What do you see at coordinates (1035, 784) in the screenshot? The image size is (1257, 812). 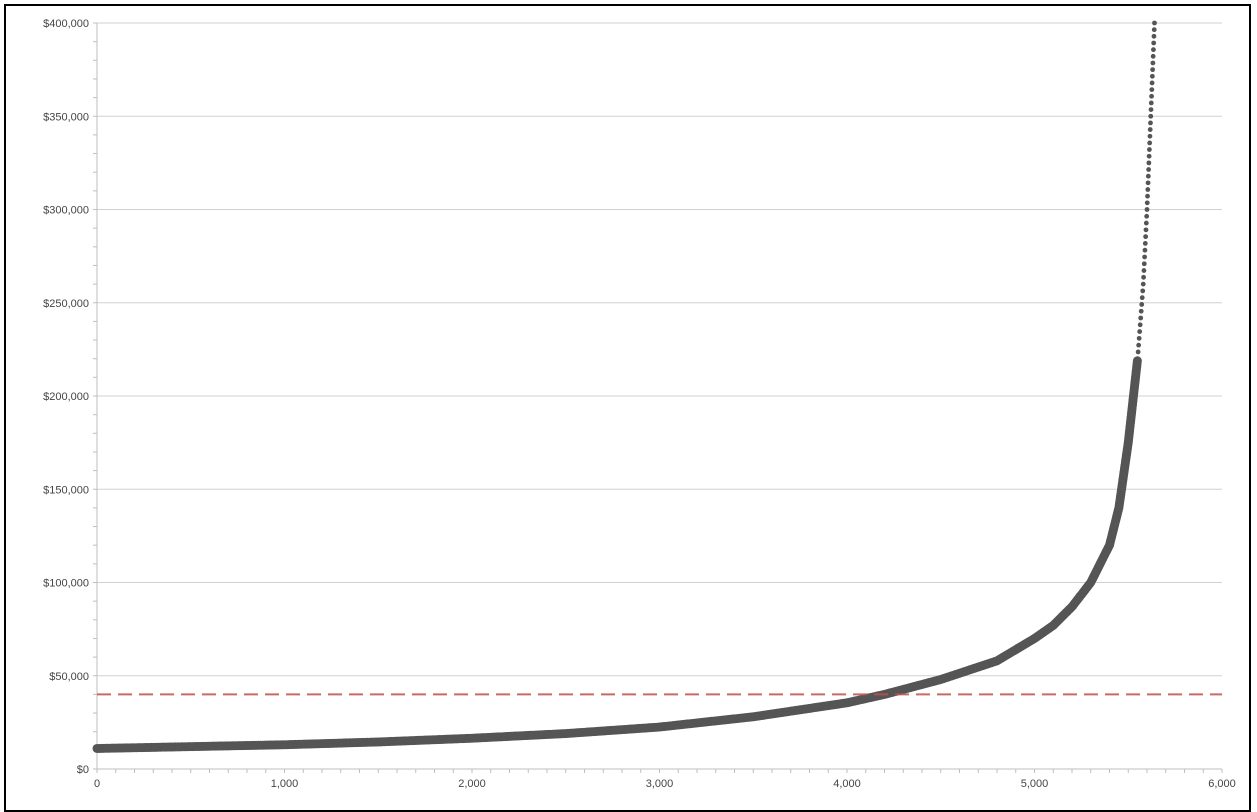 I see `x-tick-label: 5,000` at bounding box center [1035, 784].